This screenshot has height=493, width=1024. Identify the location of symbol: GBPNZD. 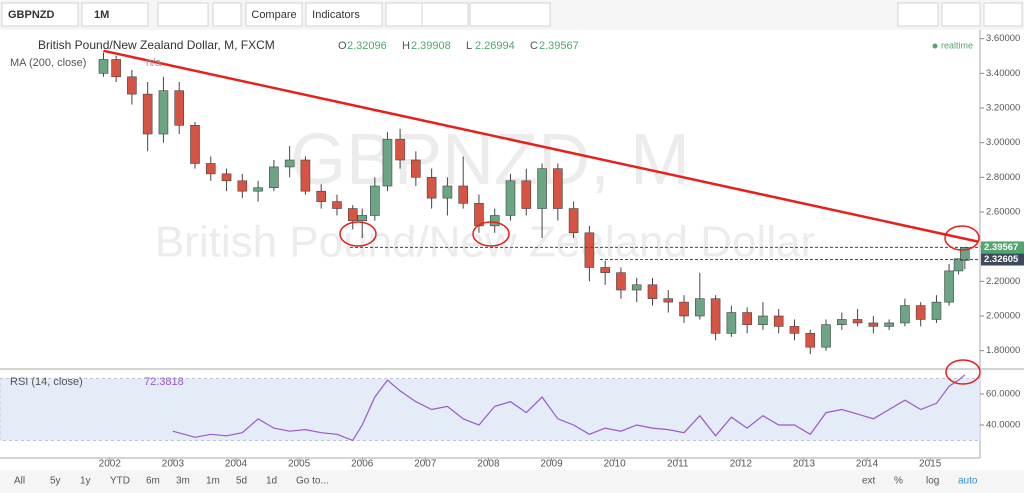
(31, 15).